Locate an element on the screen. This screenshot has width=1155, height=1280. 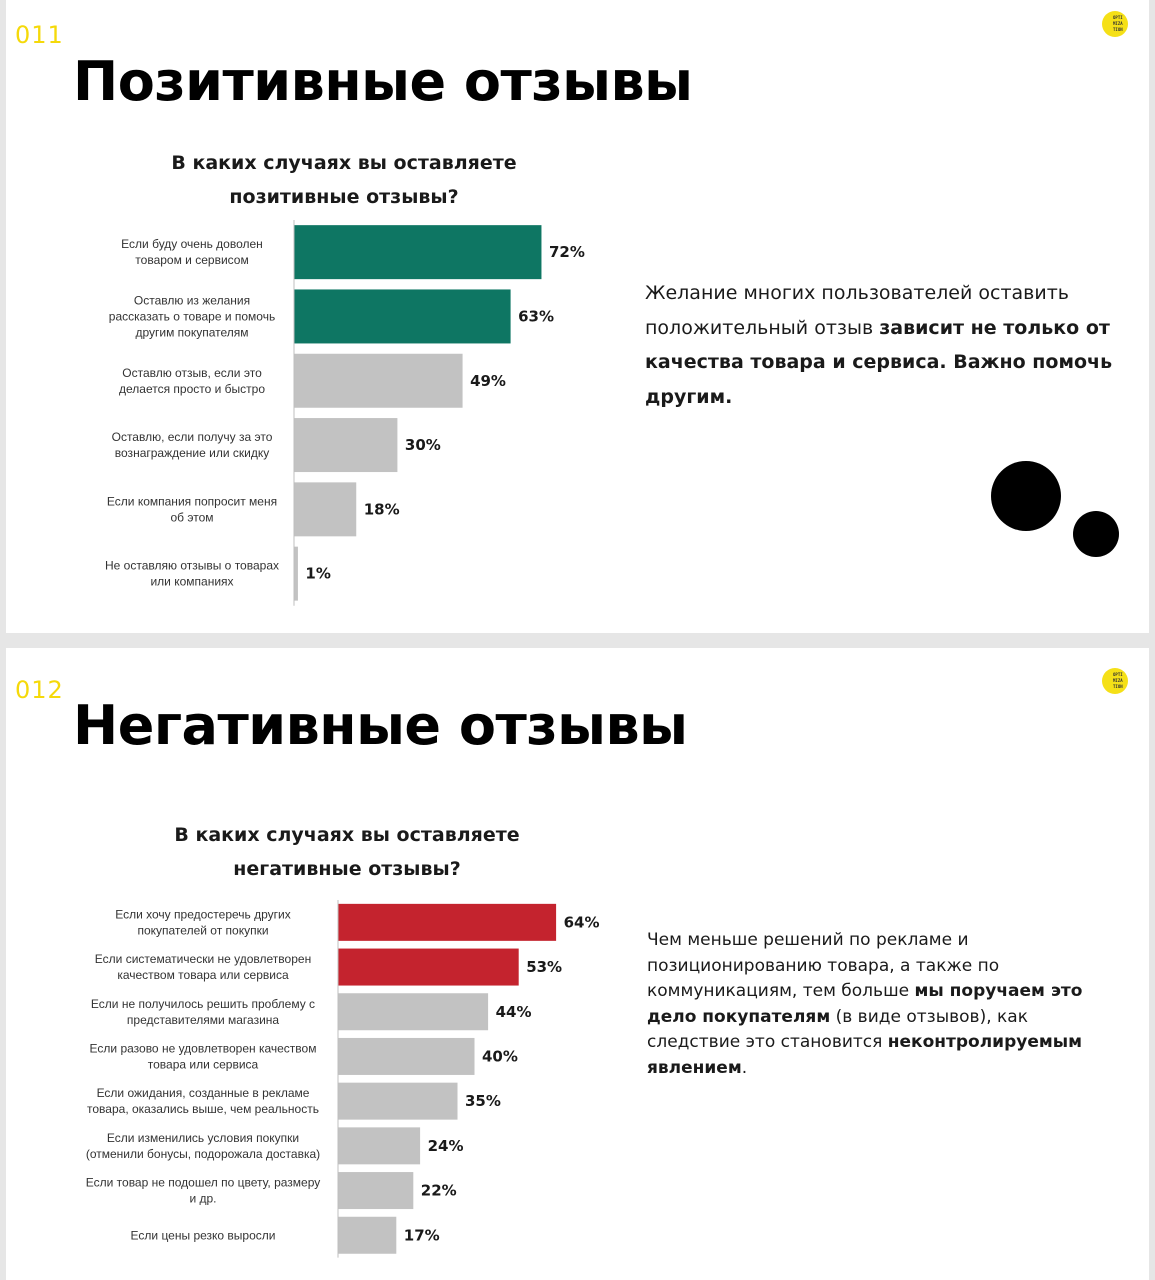
data-label: 1% is located at coordinates (317, 574).